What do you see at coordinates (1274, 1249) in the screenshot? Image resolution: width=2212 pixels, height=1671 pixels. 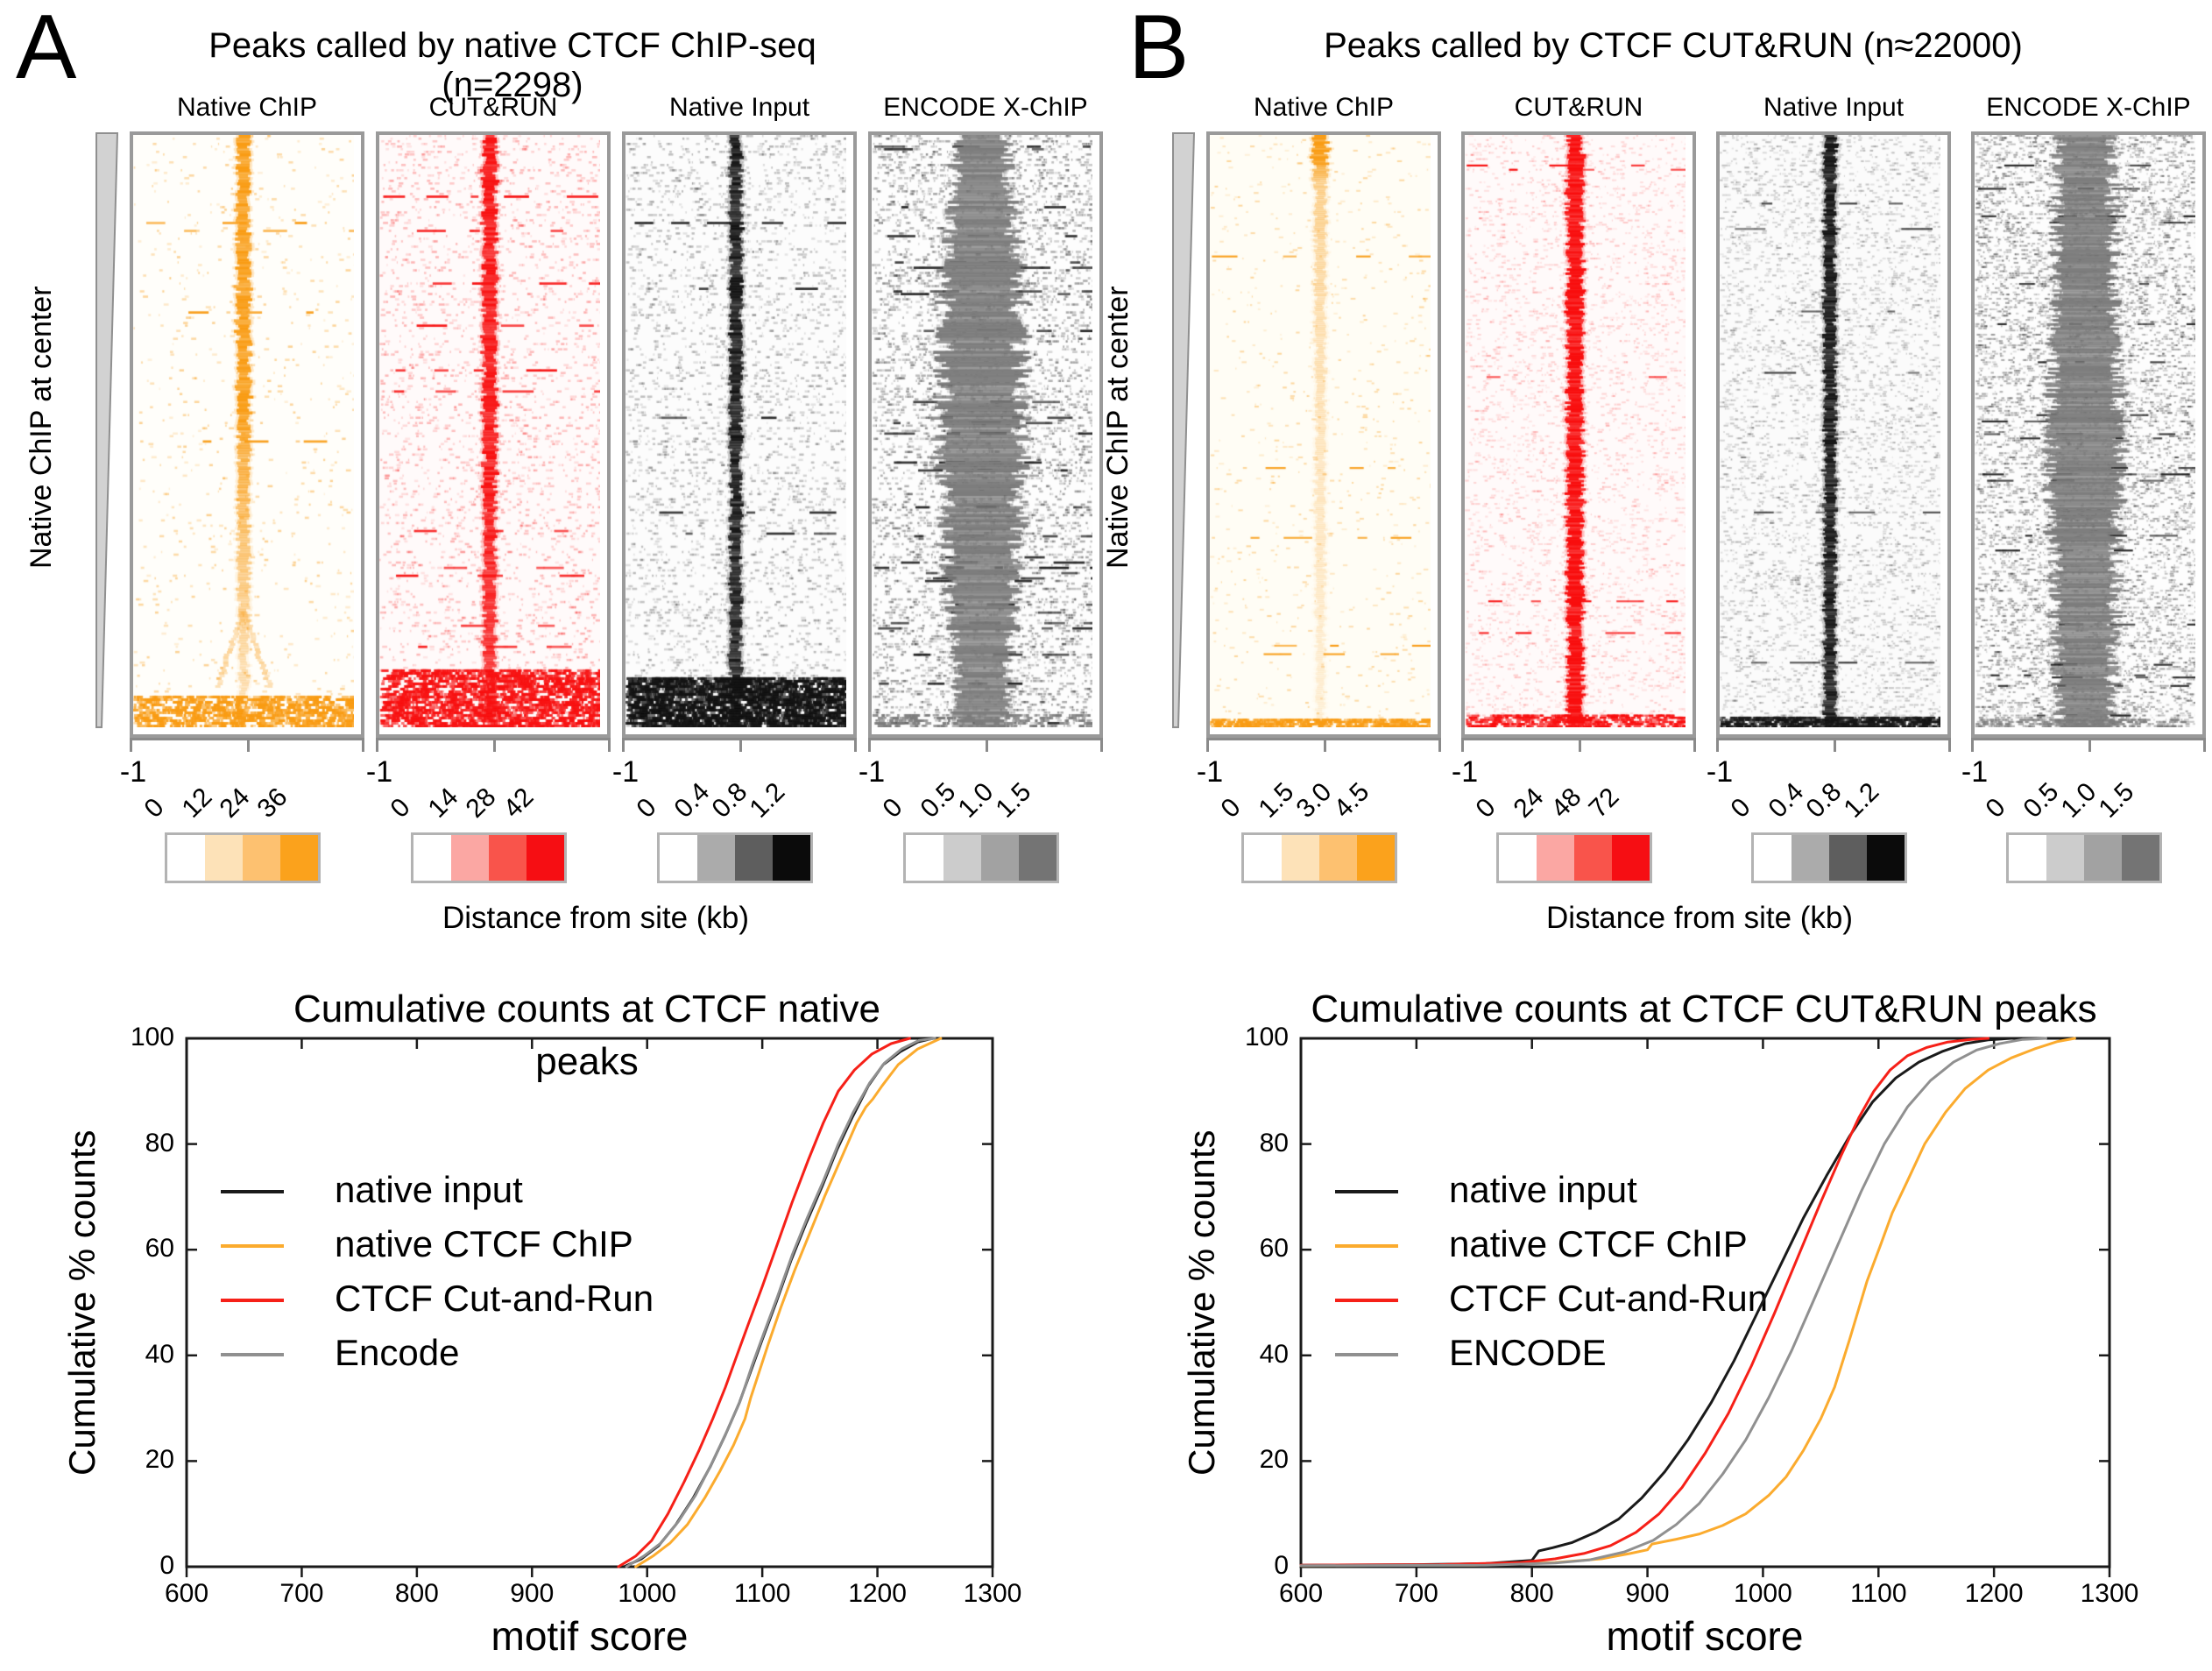 I see `y-tick-label: 60` at bounding box center [1274, 1249].